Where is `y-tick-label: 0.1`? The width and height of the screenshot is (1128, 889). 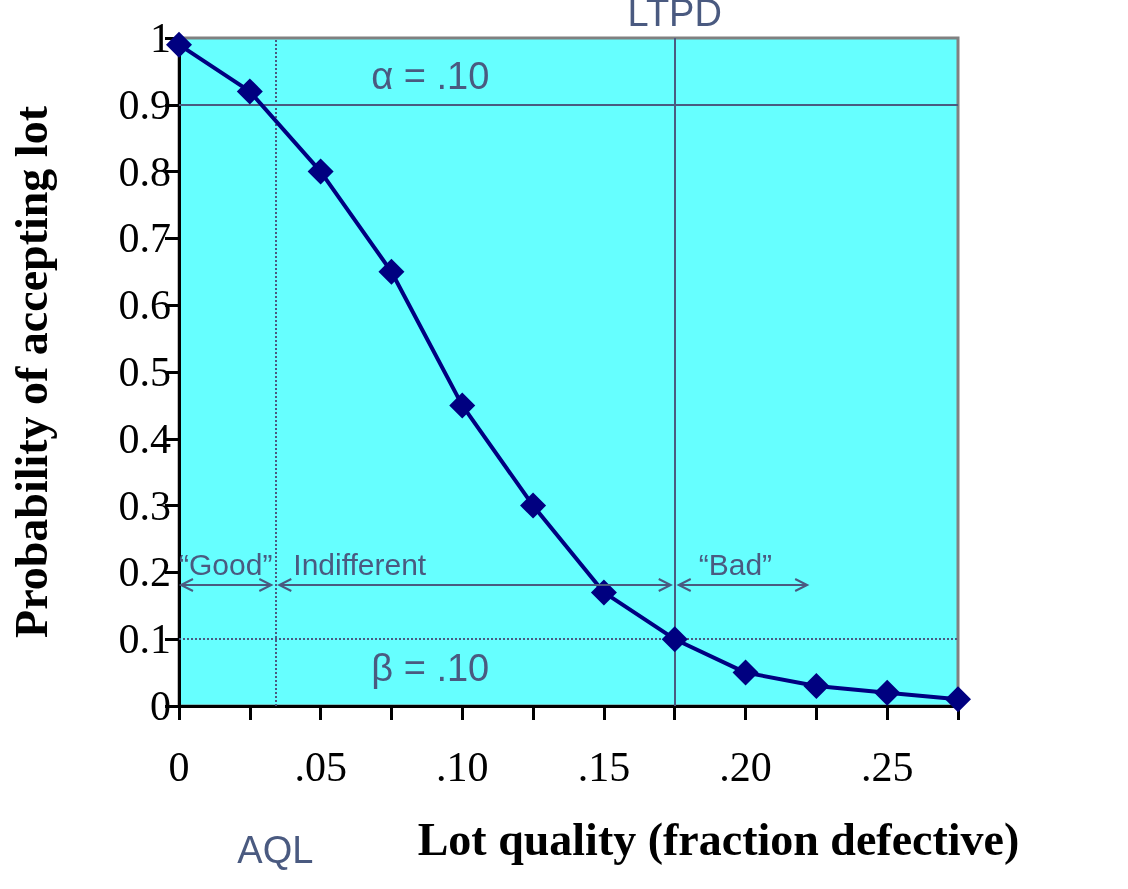
y-tick-label: 0.1 is located at coordinates (144, 639).